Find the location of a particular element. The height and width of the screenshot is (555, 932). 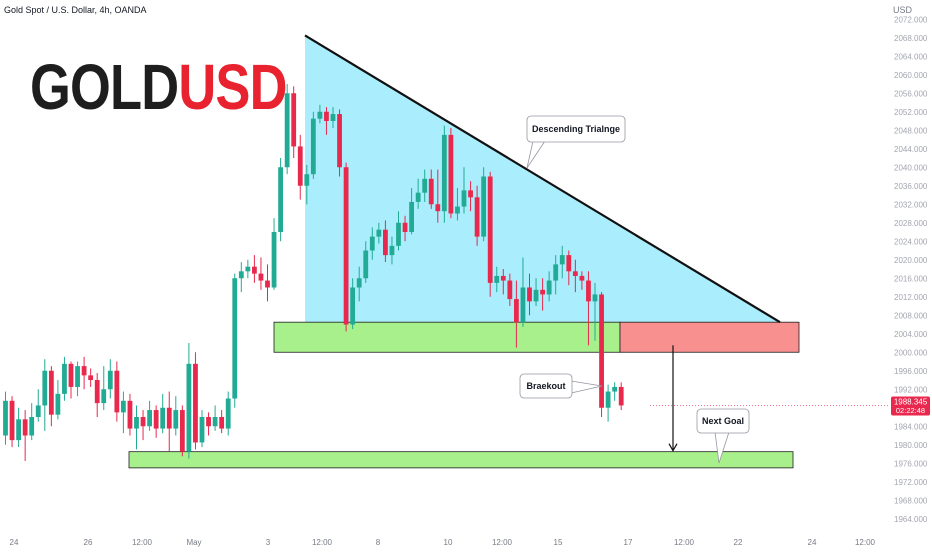

price-tick-label: 1964.000 is located at coordinates (911, 519).